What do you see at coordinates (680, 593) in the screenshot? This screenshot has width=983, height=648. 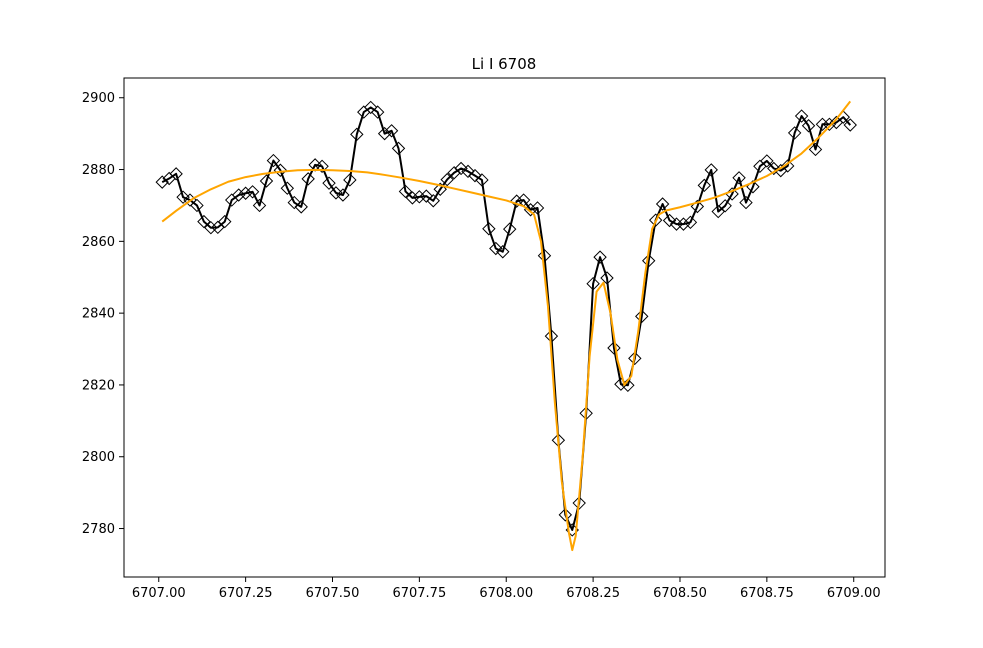 I see `x-tick-label: 6708.50` at bounding box center [680, 593].